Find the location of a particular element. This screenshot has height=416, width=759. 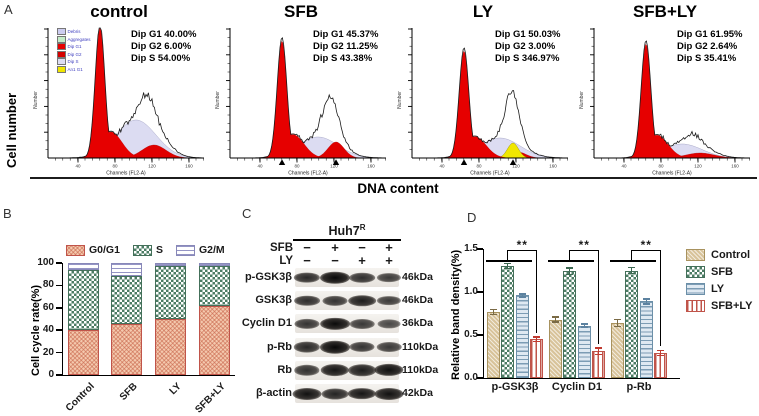

flow-plot-title: LY is located at coordinates (483, 11).